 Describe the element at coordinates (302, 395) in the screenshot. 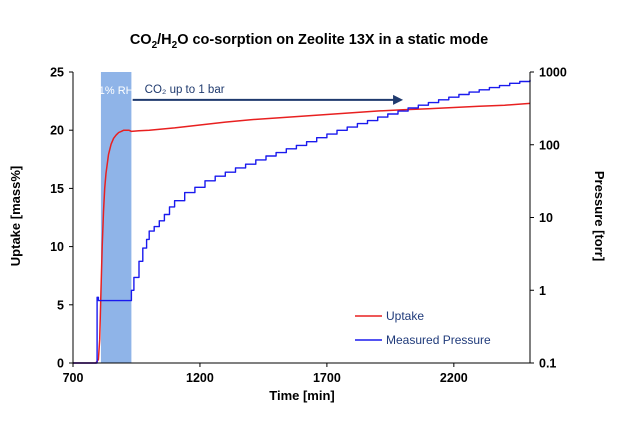

I see `x-axis-label: Time [min]` at that location.